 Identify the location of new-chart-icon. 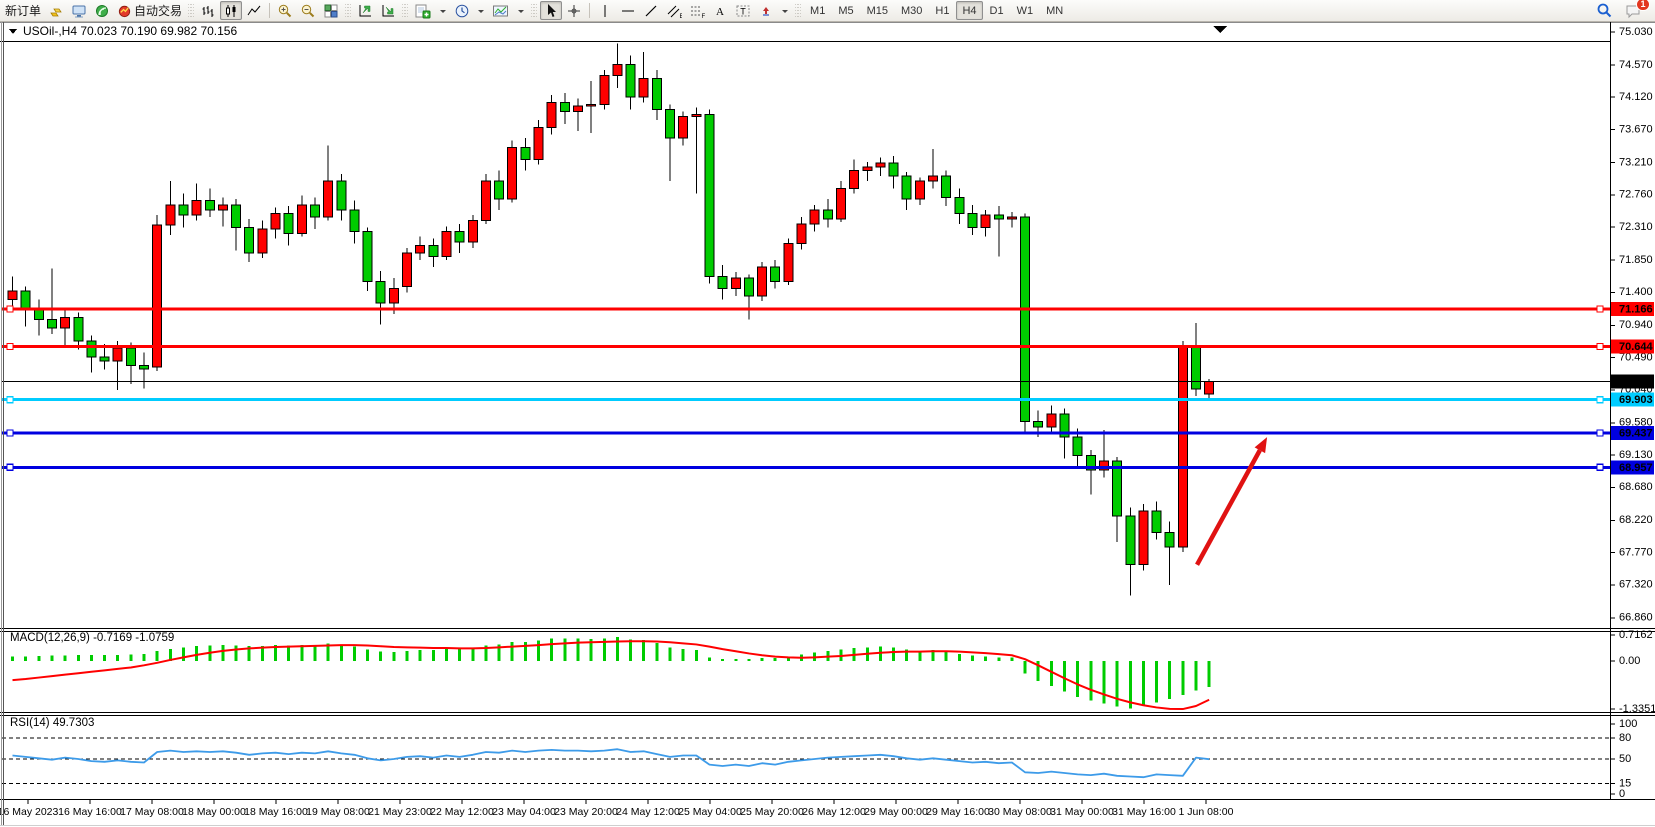
(423, 10).